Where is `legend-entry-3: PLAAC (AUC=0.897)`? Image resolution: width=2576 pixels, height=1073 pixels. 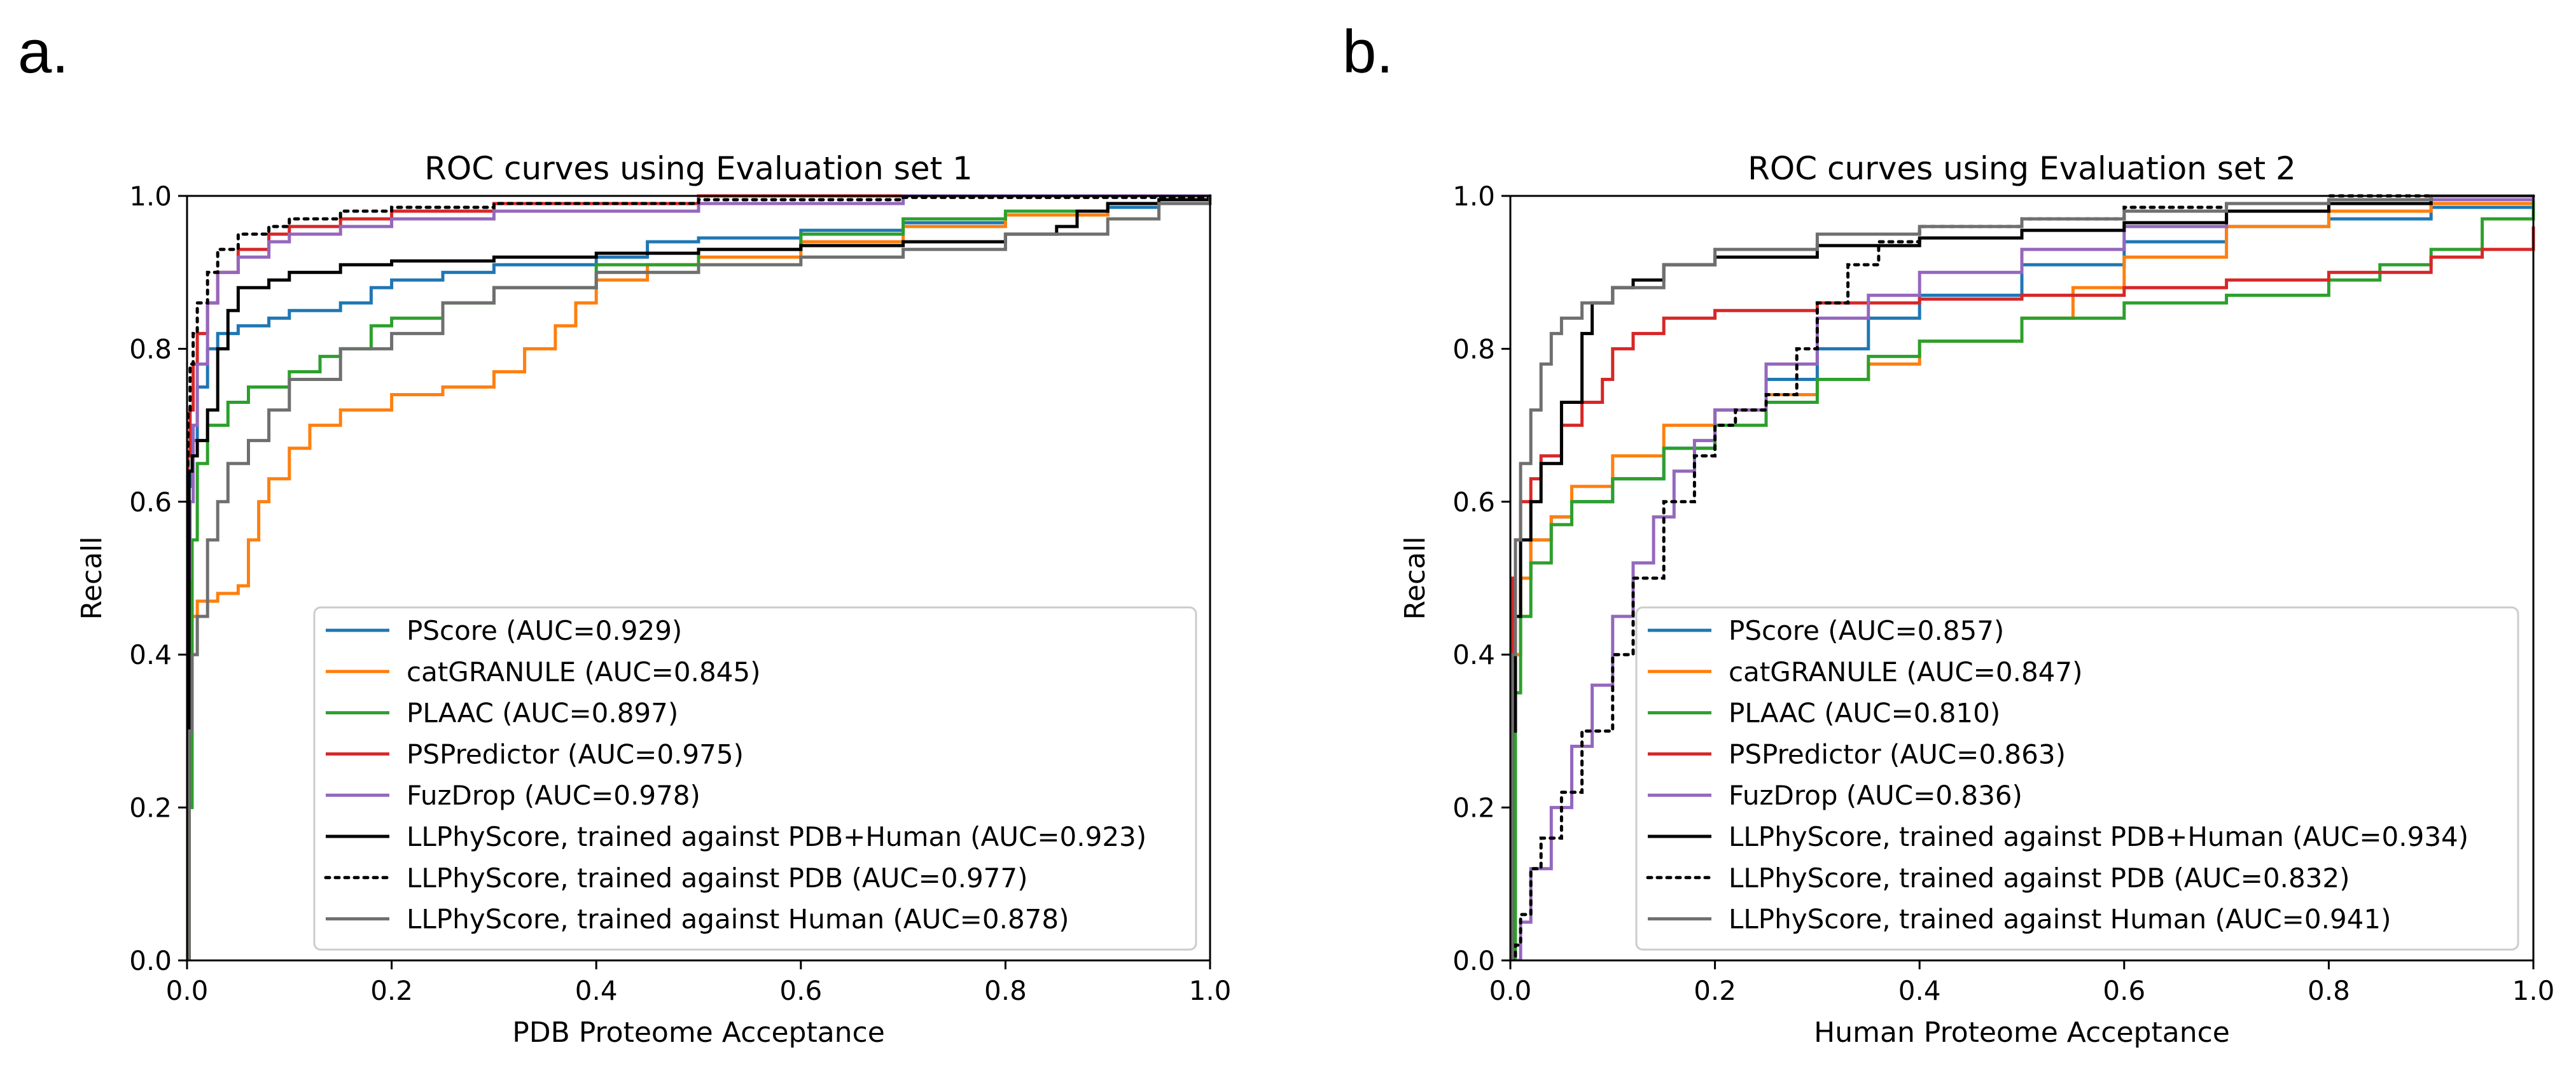 legend-entry-3: PLAAC (AUC=0.897) is located at coordinates (542, 713).